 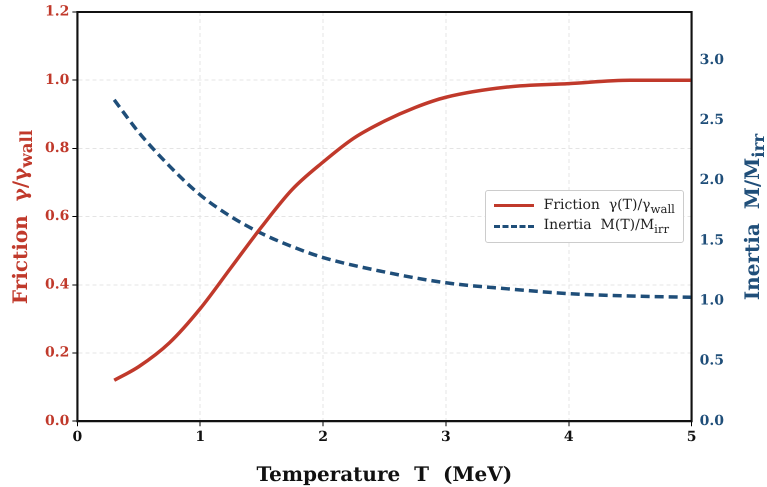 I want to click on legend-label: Inertia M(T)/M$_{irr}$, so click(x=607, y=226).